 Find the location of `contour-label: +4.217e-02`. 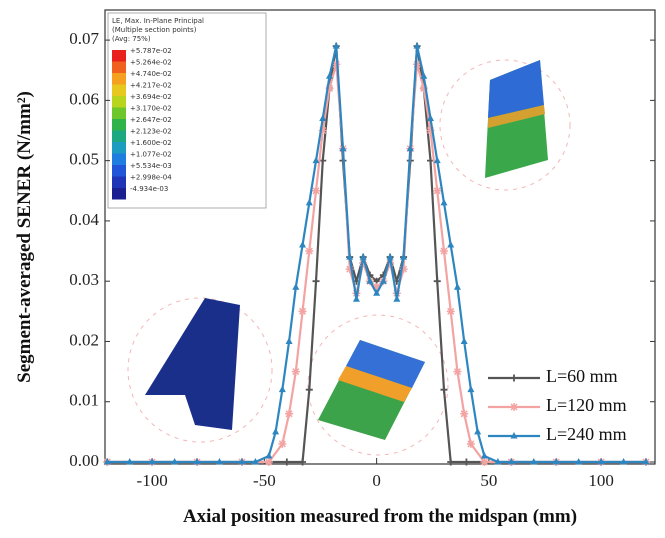

contour-label: +4.217e-02 is located at coordinates (151, 86).